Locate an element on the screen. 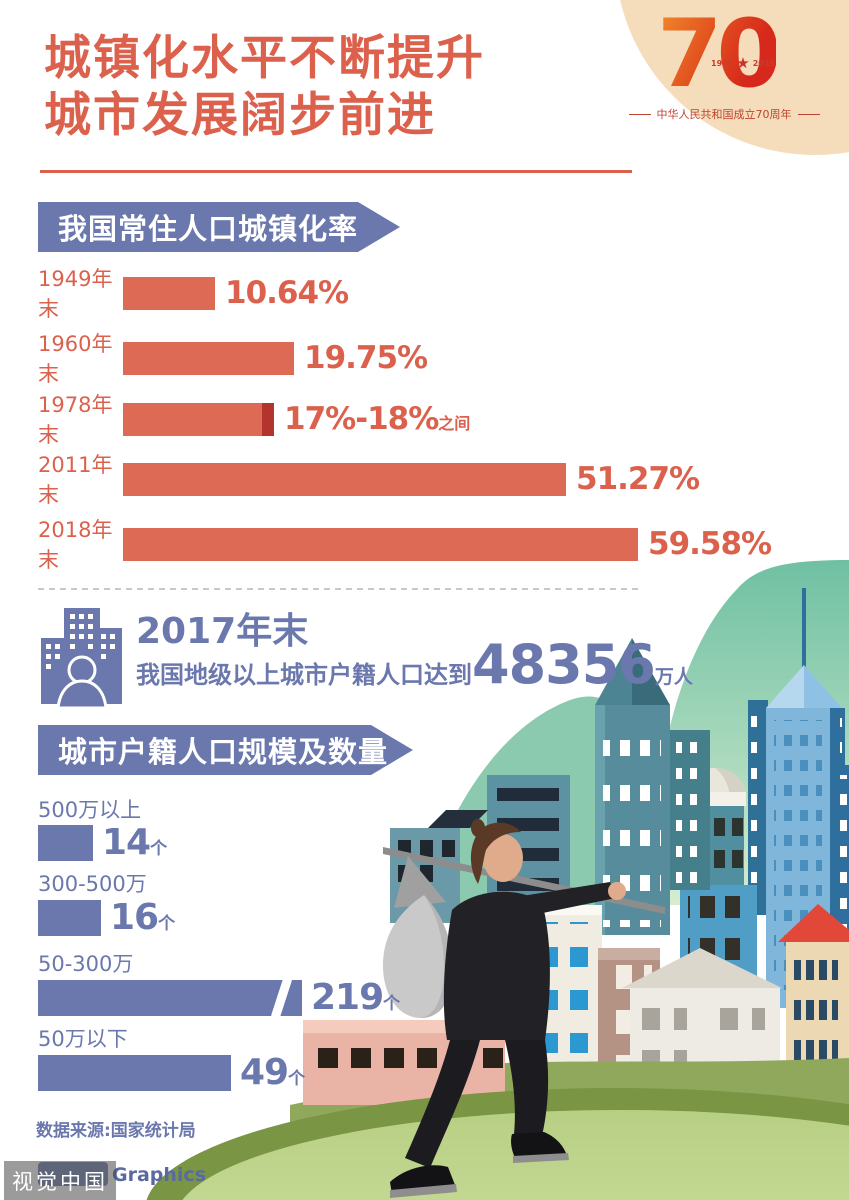 The height and width of the screenshot is (1200, 849). anniversary-subtitle-row: 中华人民共和国成立70周年 is located at coordinates (724, 114).